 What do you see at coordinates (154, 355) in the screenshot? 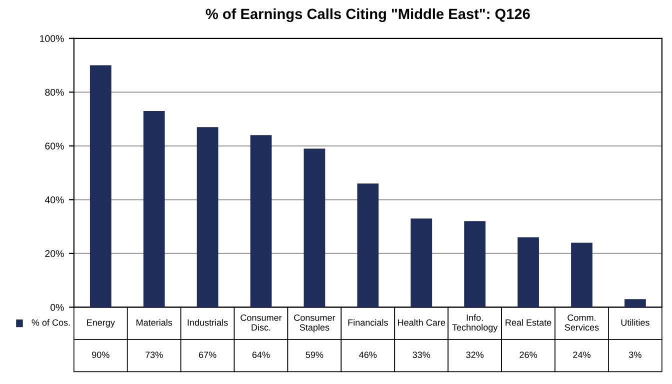
I see `data-label: 73%` at bounding box center [154, 355].